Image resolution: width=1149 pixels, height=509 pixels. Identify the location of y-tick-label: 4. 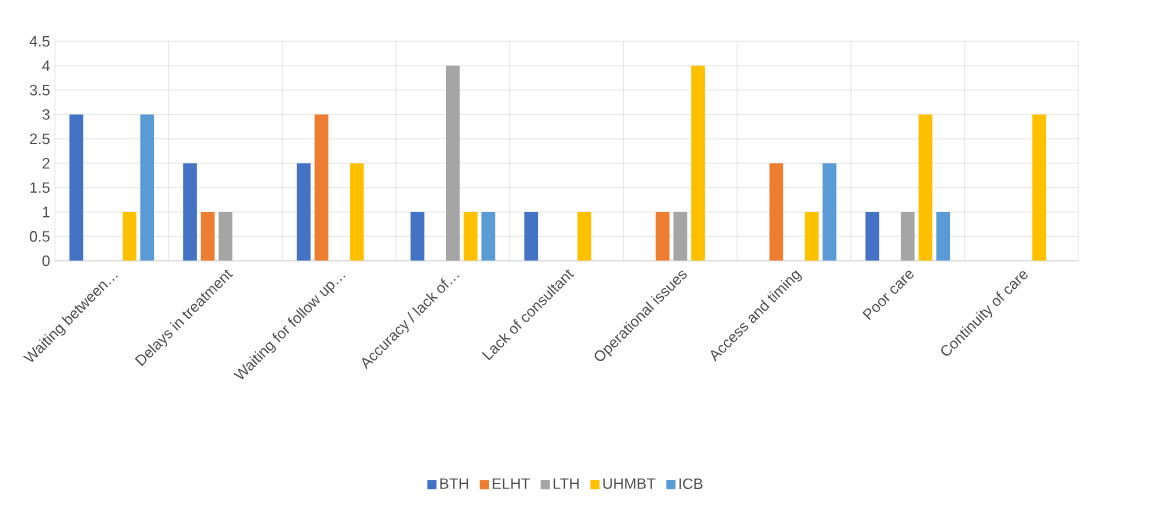
(46, 66).